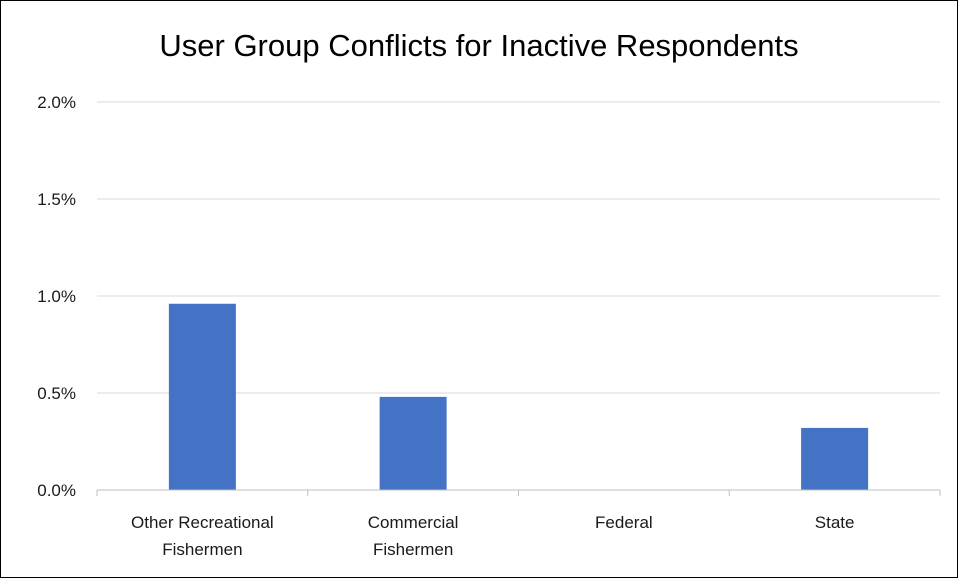 The height and width of the screenshot is (578, 958). I want to click on x-tick-label: Other Recreational, so click(202, 522).